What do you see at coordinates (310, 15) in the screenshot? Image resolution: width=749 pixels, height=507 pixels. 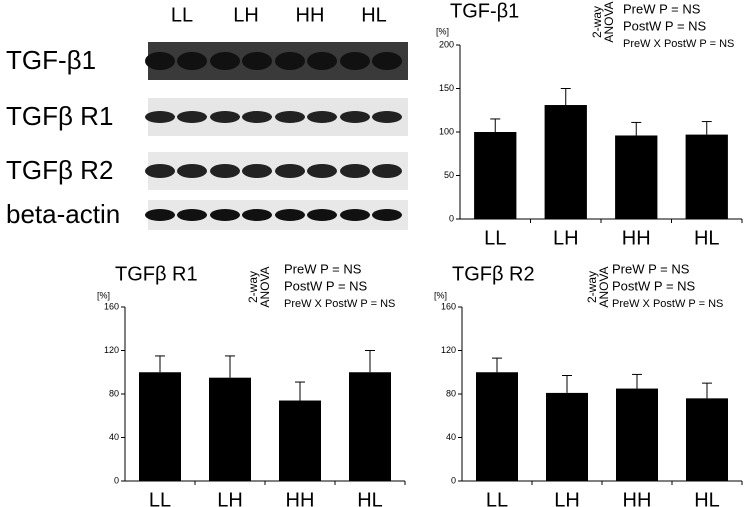 I see `lane-label: HH` at bounding box center [310, 15].